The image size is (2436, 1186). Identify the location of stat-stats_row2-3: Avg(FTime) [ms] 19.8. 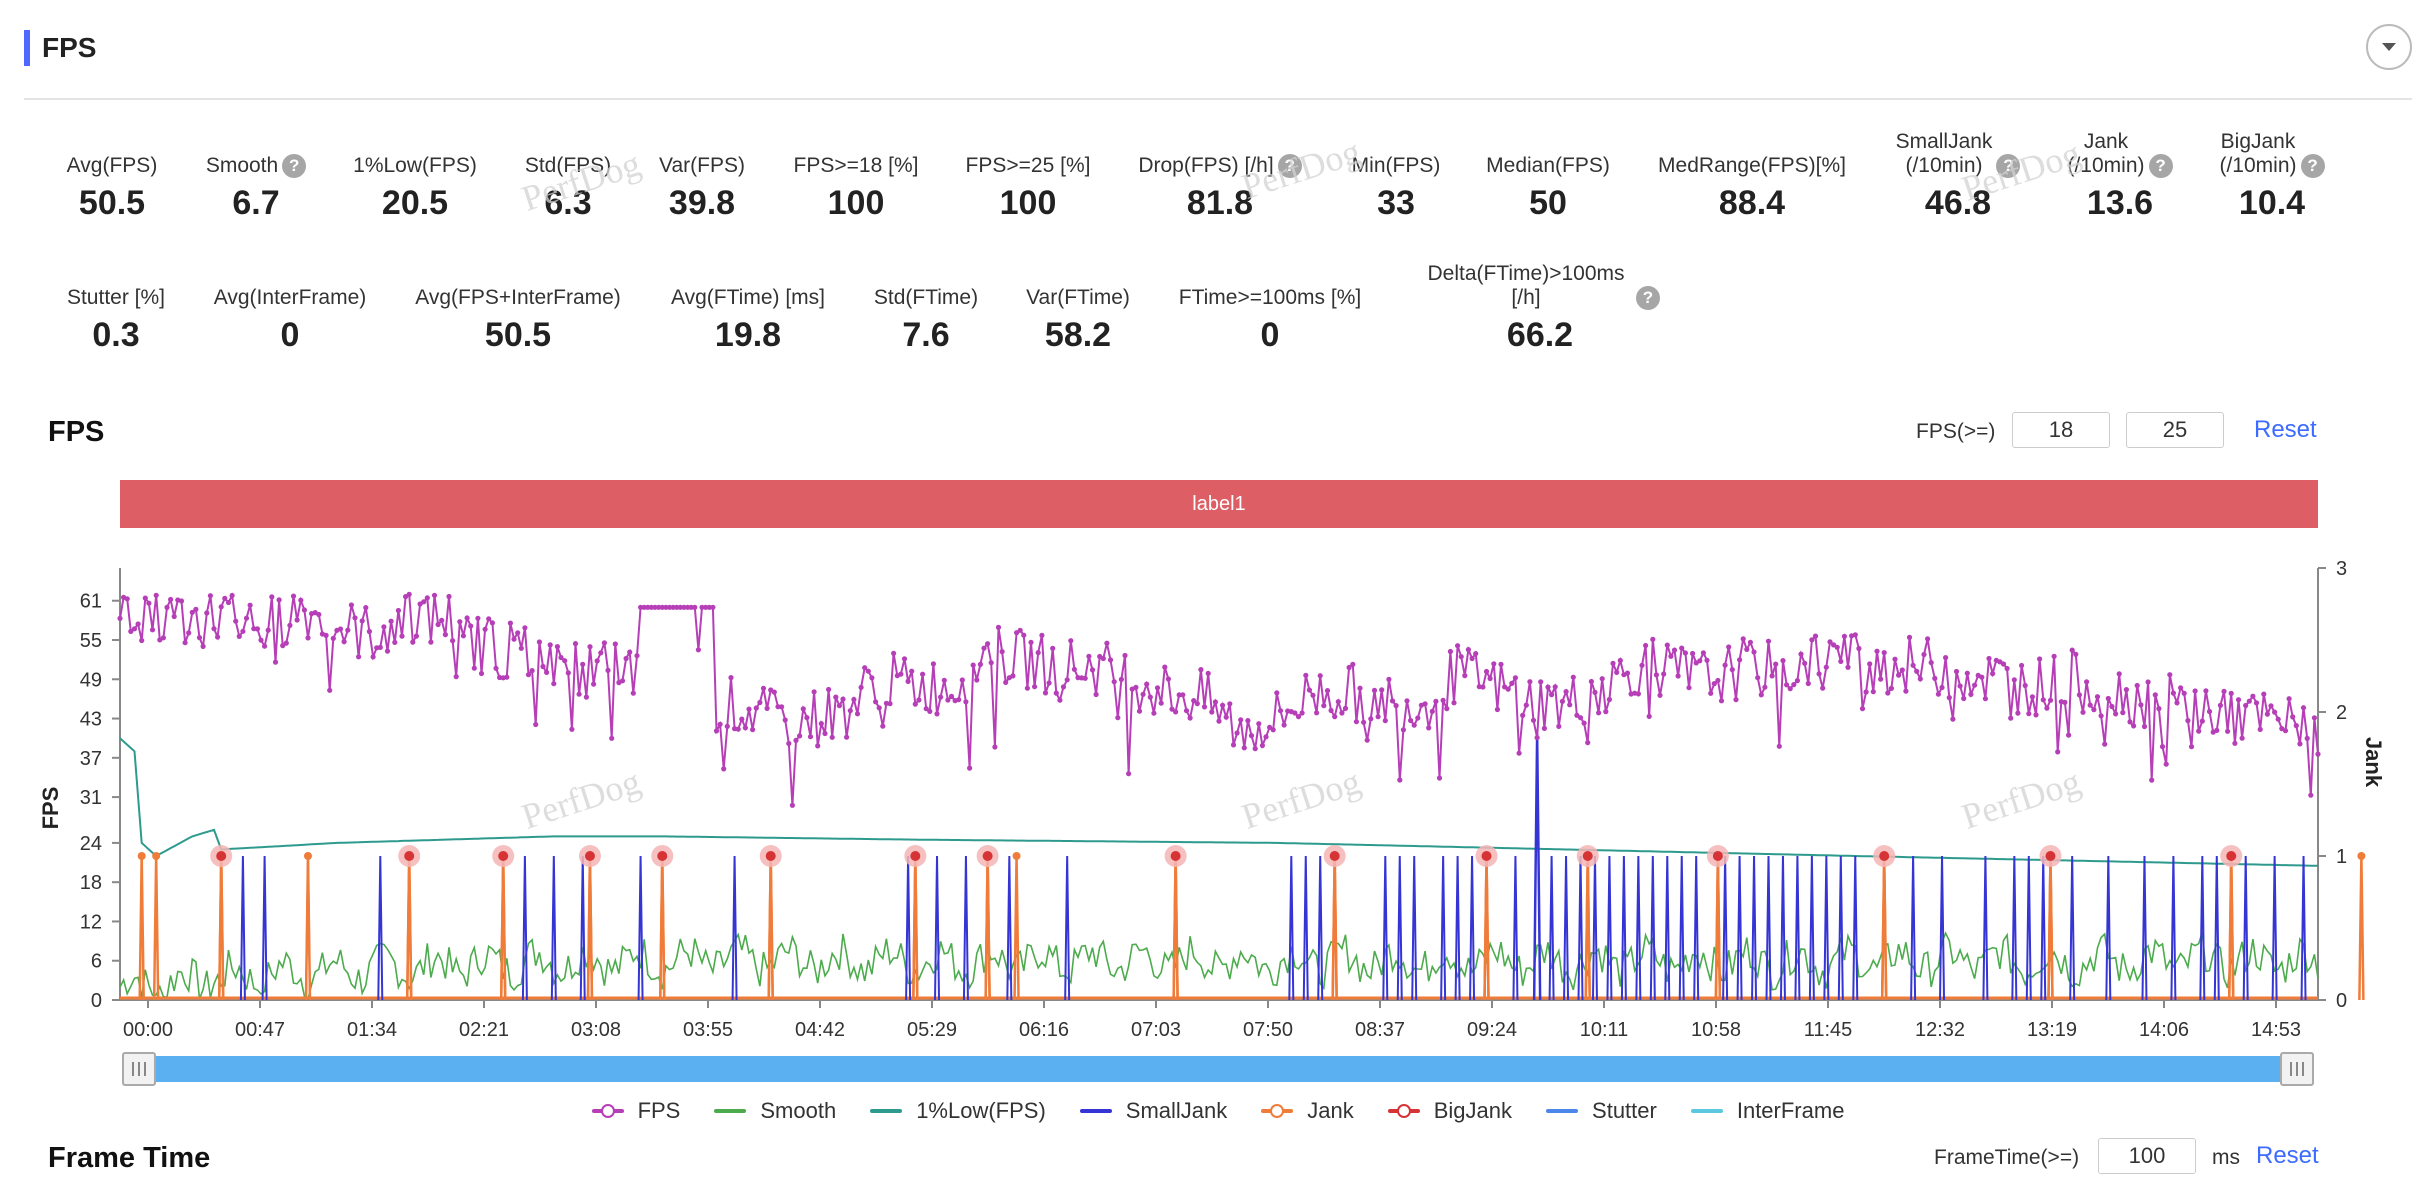
(748, 308).